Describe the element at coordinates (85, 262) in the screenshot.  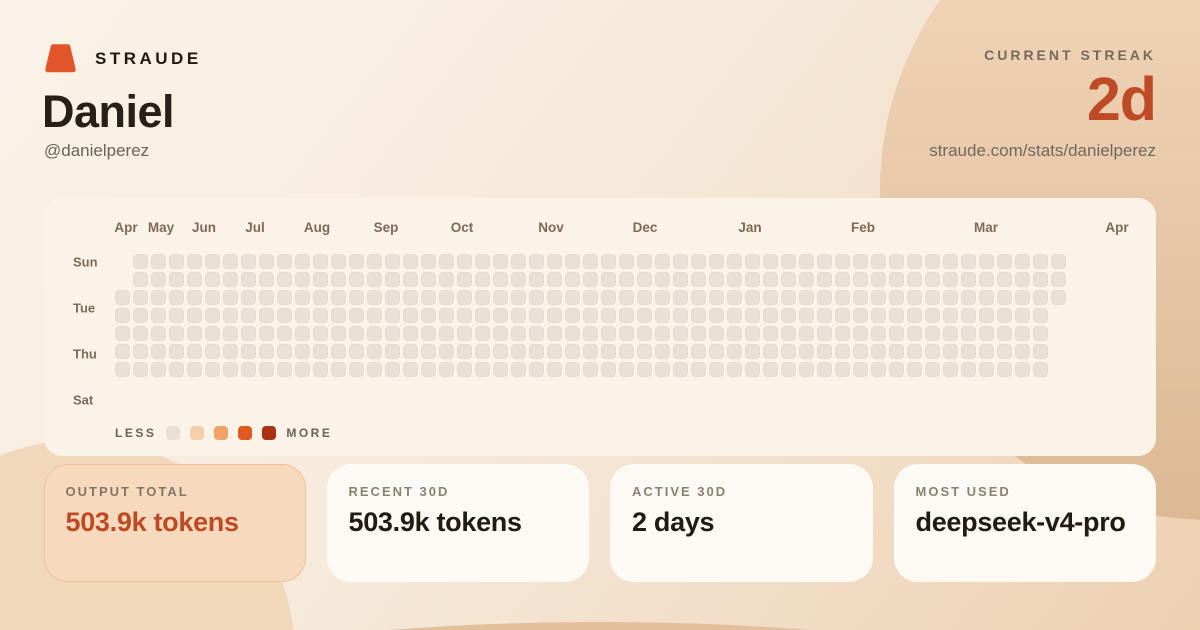
I see `day-label: Sun` at that location.